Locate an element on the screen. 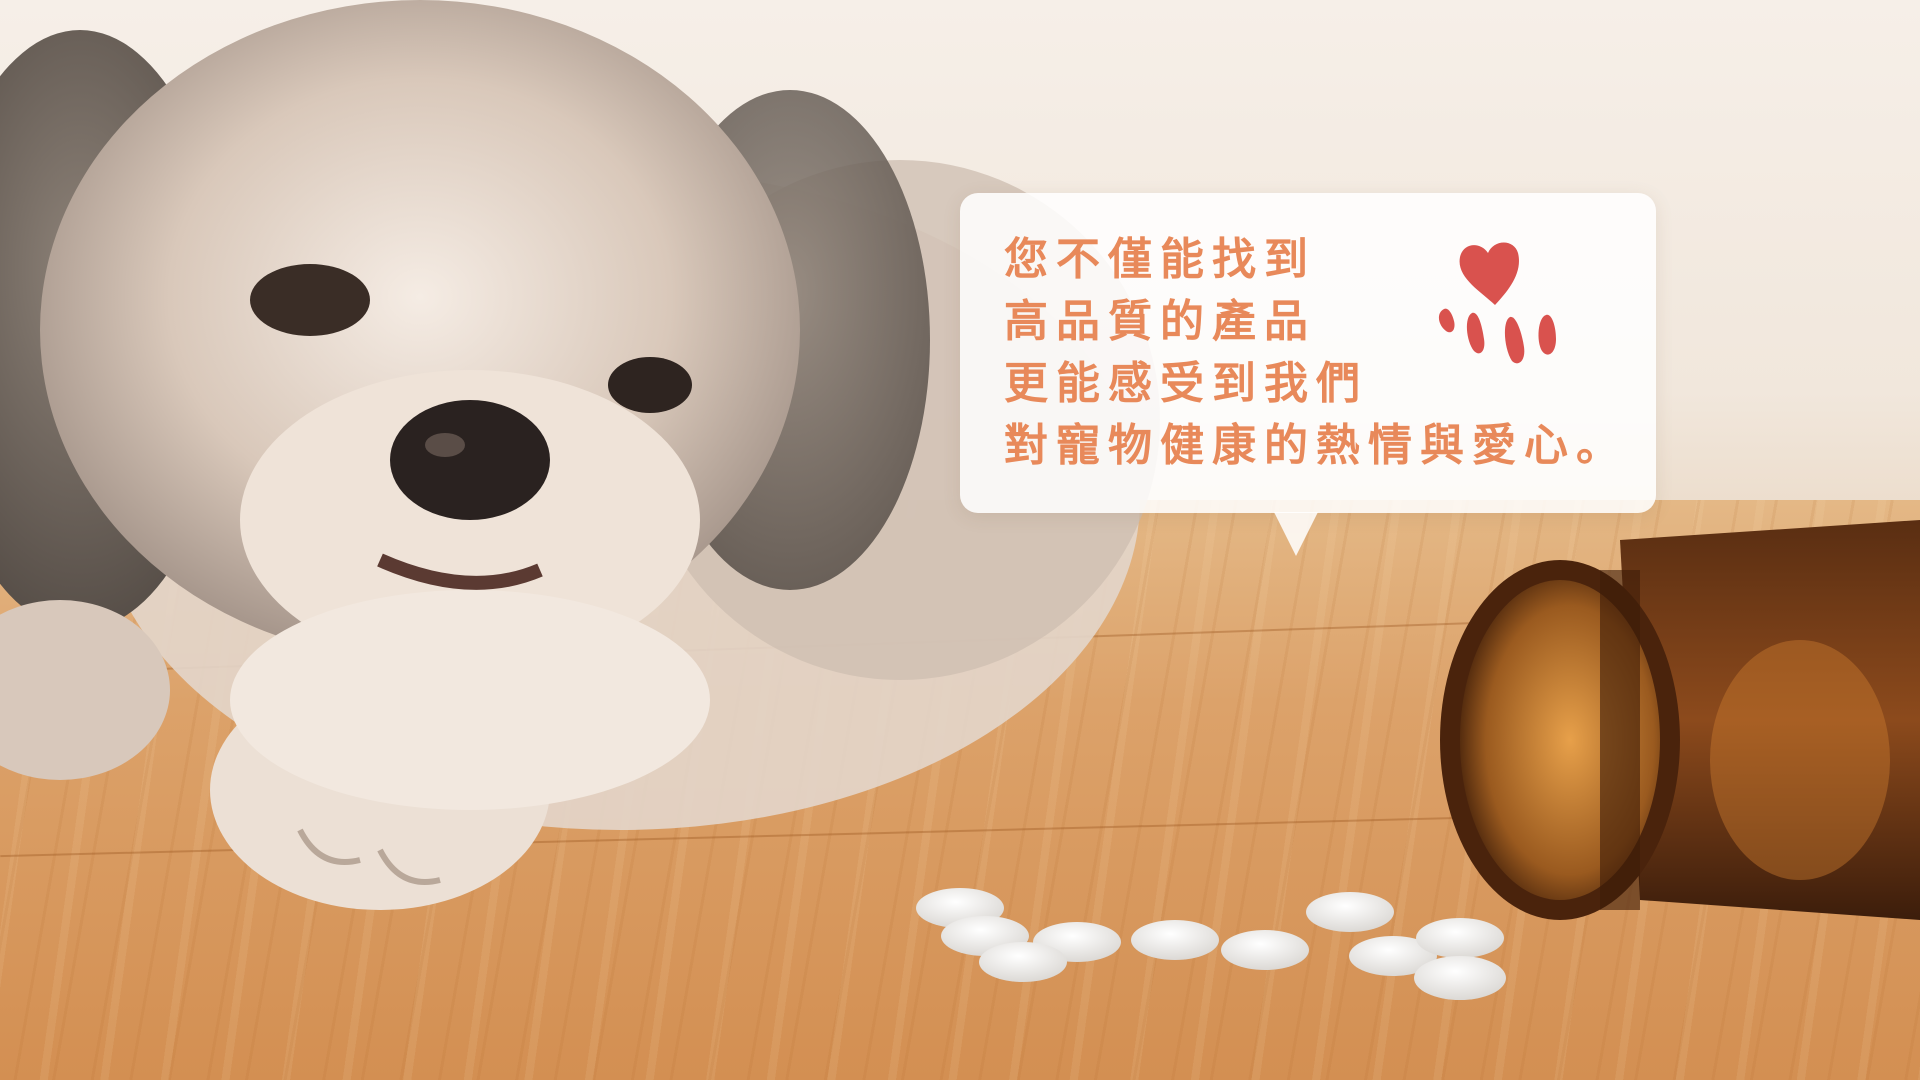 The height and width of the screenshot is (1080, 1920). heart-paw-icon is located at coordinates (1497, 303).